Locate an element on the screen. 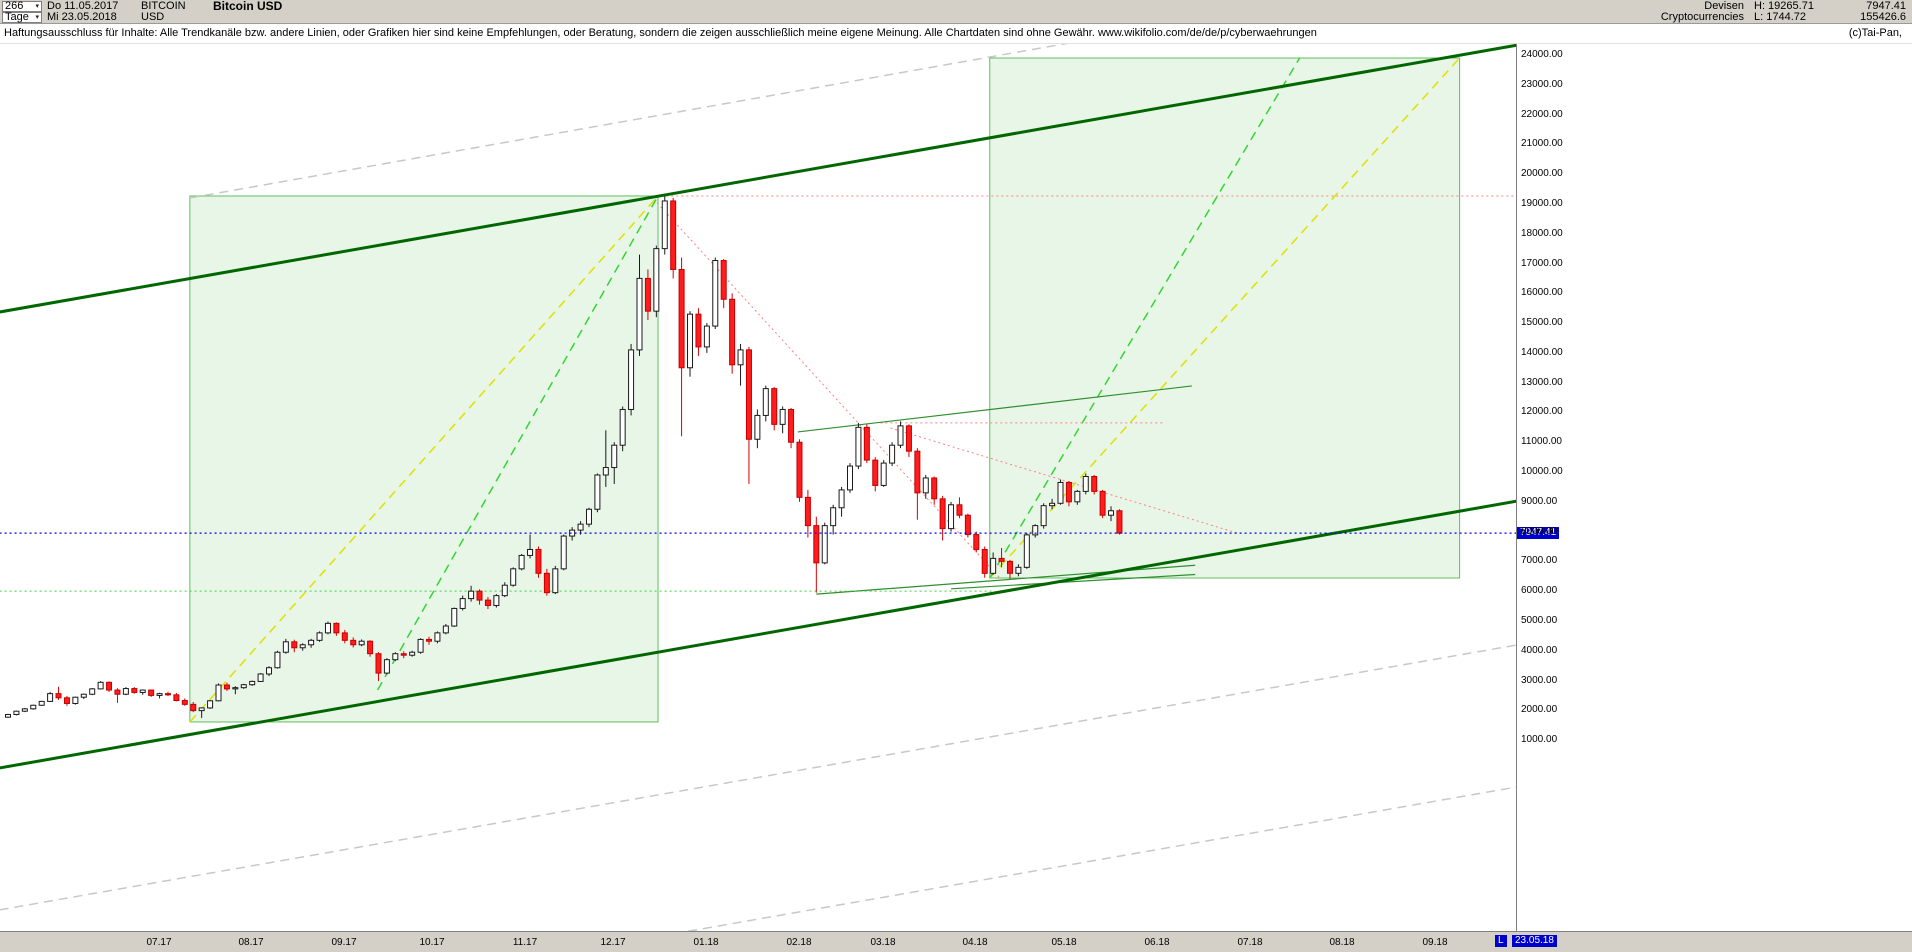  x-axis-label: 10.17 is located at coordinates (432, 942).